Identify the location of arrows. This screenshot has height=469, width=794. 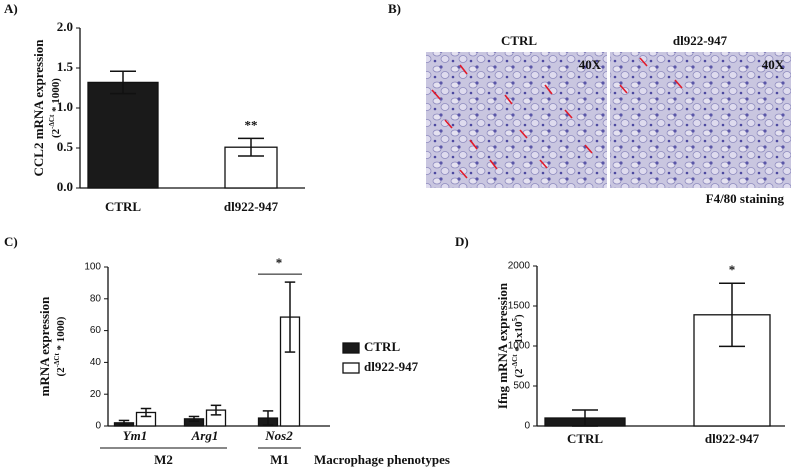
(557, 118).